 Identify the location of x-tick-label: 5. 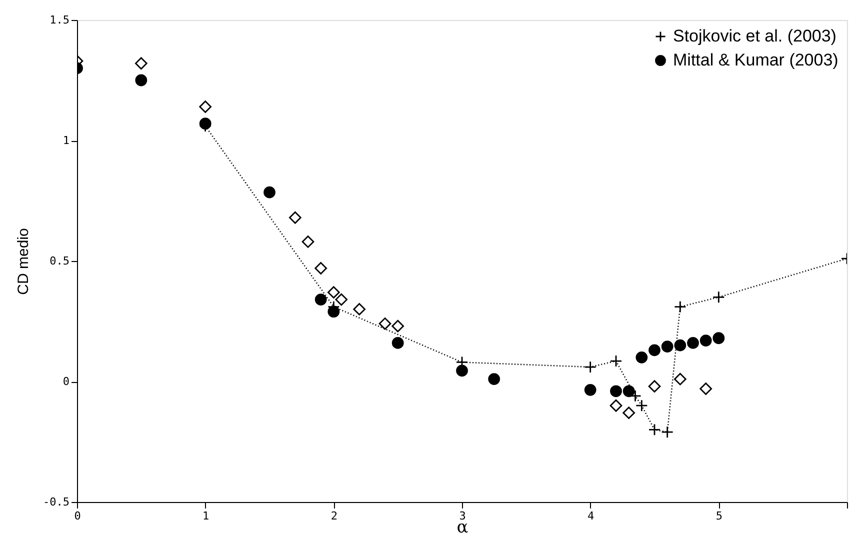
(719, 516).